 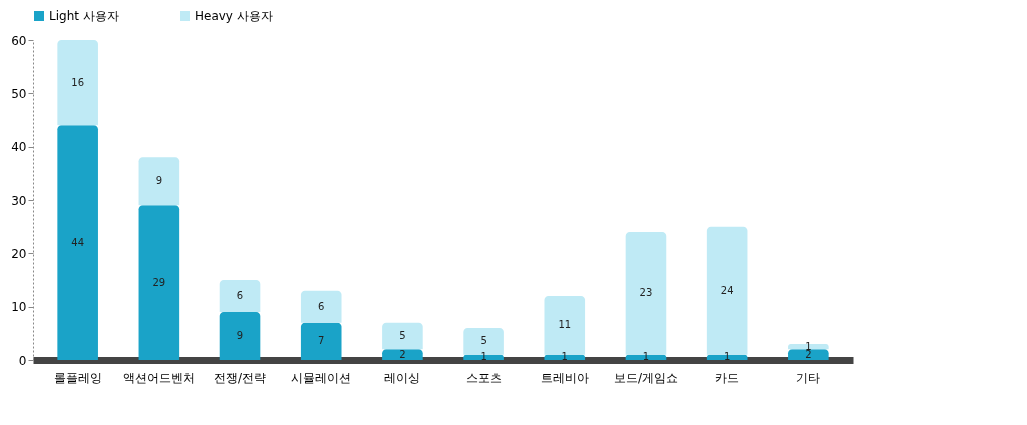 I want to click on data-label: 7, so click(x=321, y=341).